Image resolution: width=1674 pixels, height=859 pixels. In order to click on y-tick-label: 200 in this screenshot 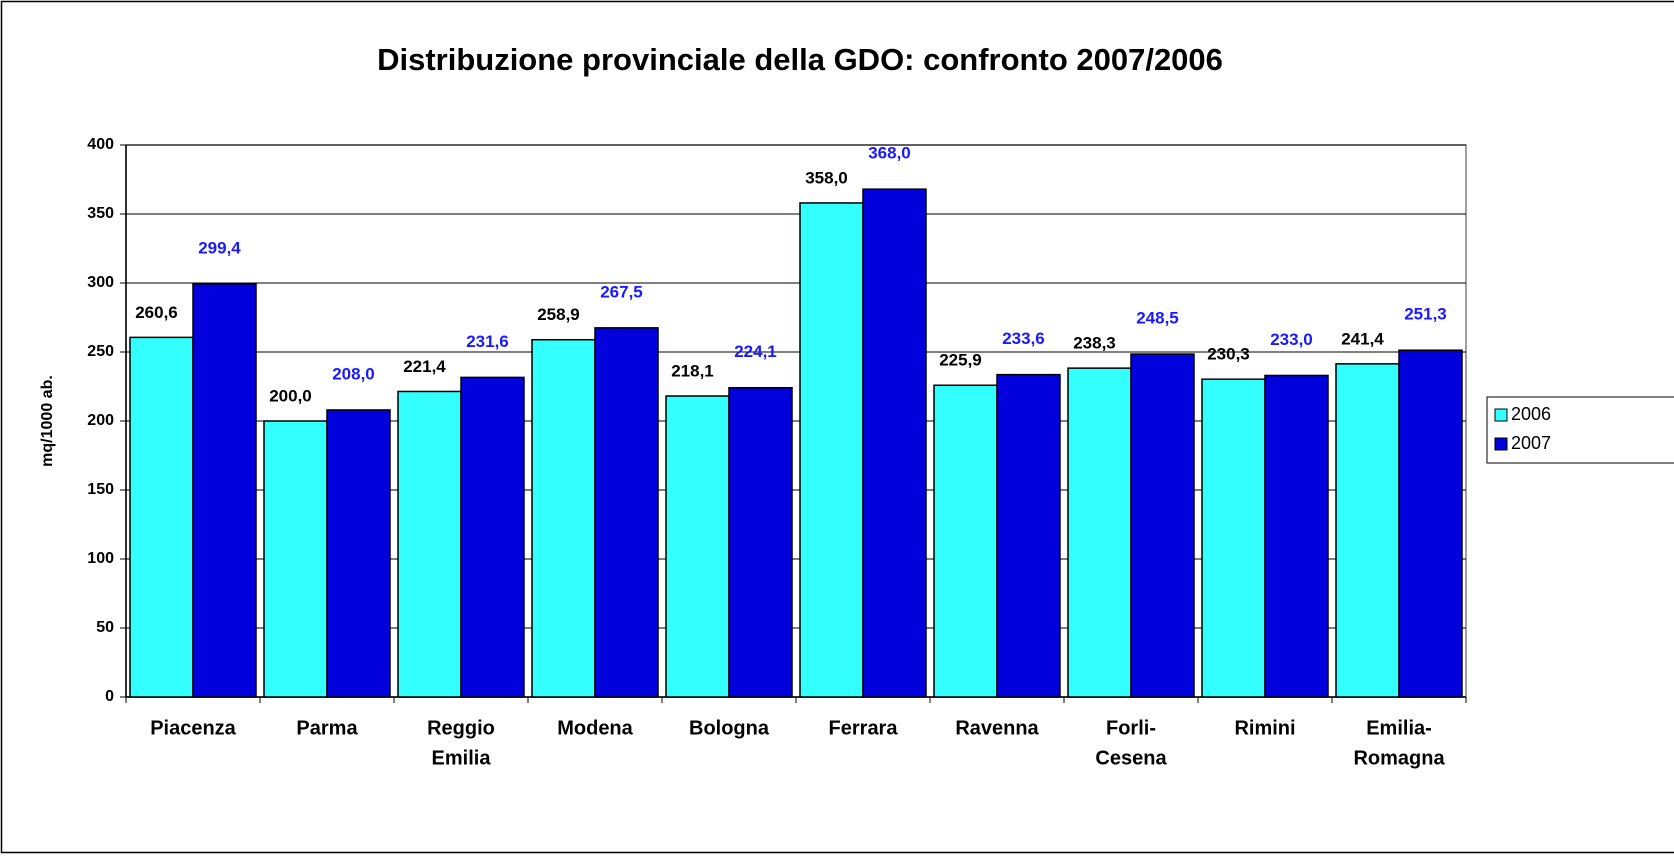, I will do `click(100, 420)`.